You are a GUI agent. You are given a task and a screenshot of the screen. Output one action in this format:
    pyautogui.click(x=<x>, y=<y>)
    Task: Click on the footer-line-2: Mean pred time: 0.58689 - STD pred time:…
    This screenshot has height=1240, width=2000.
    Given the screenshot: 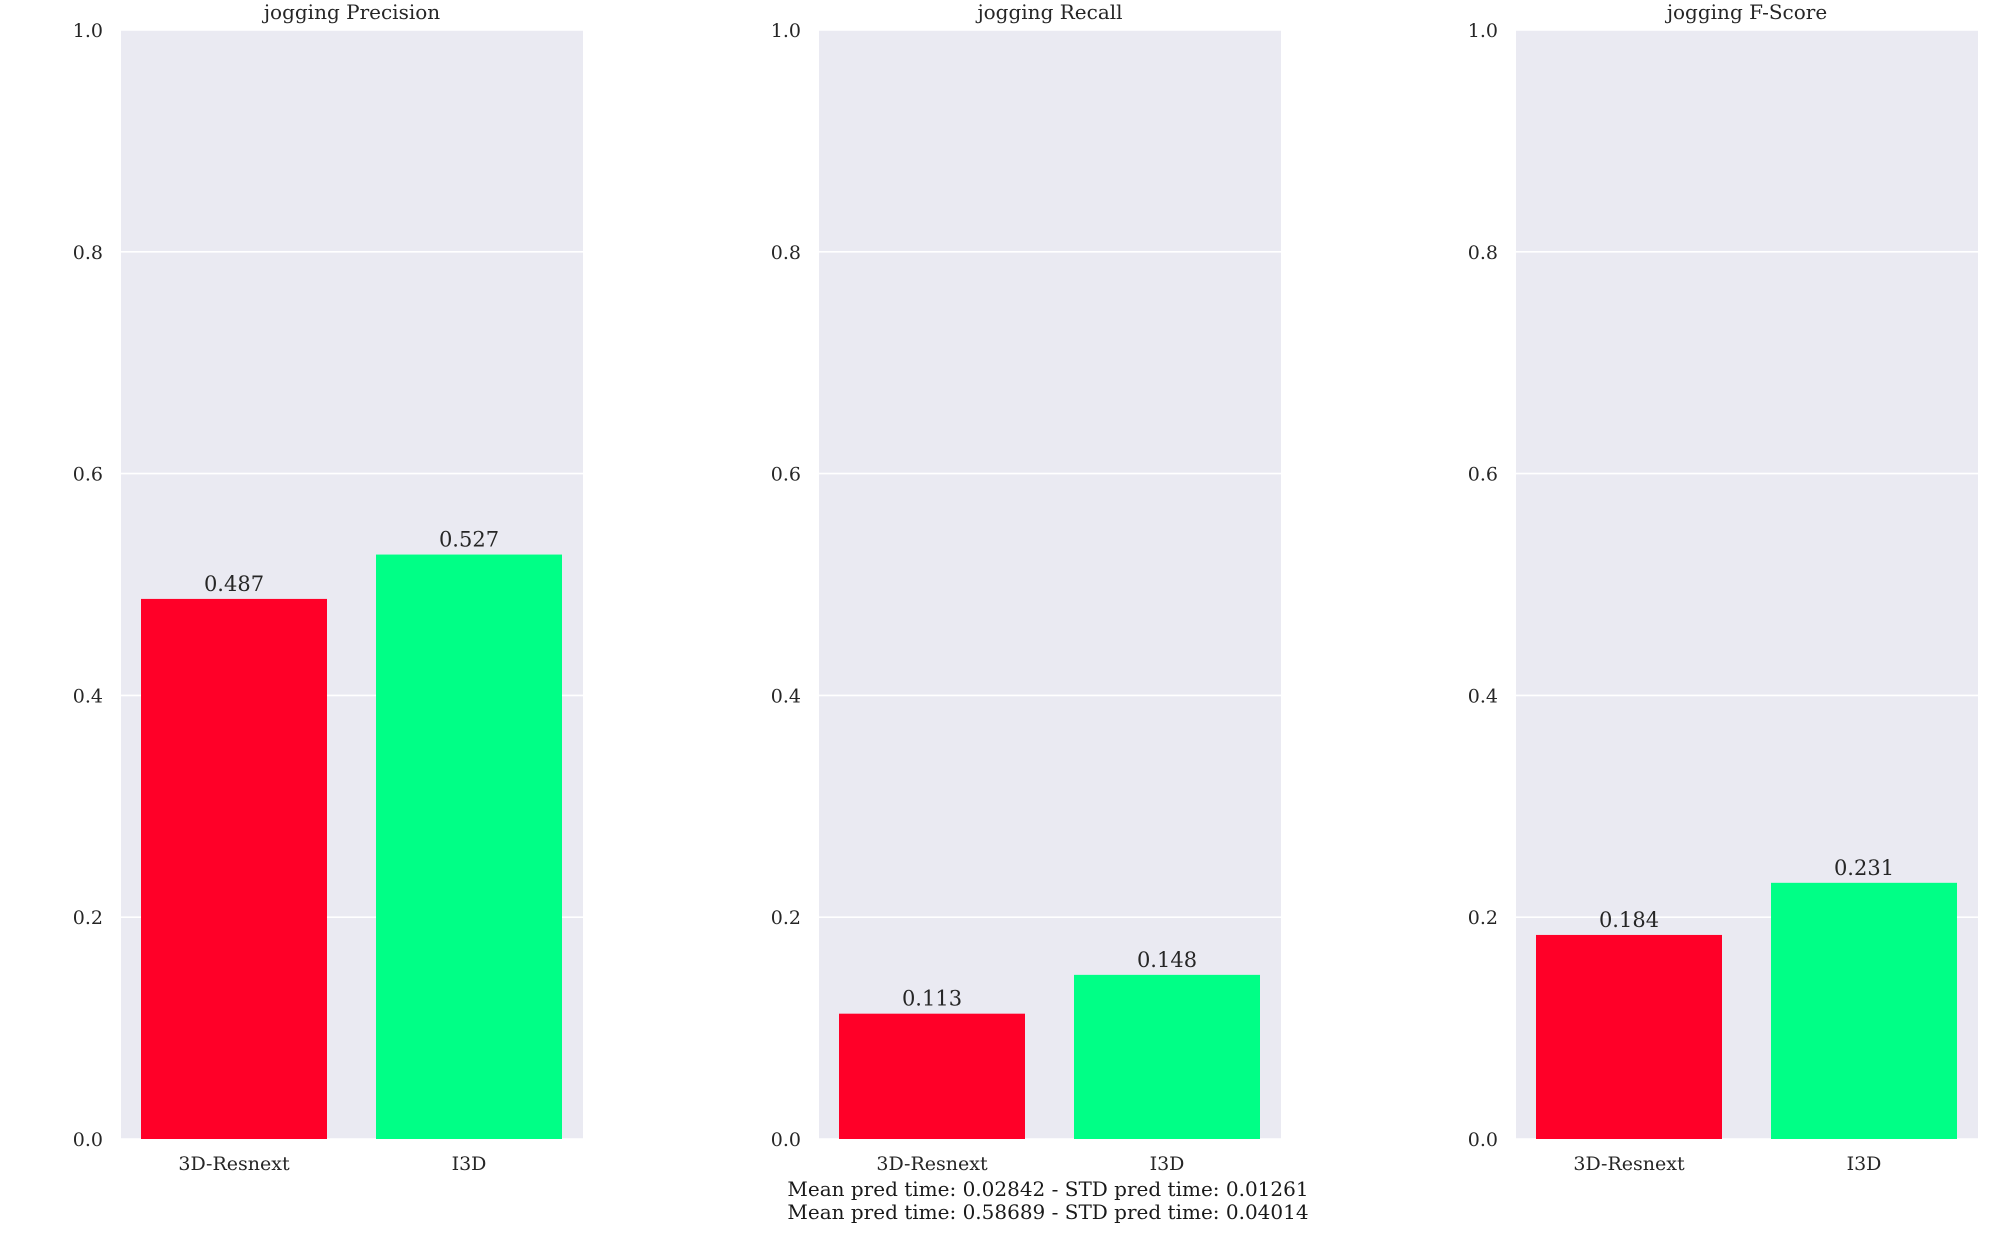 What is the action you would take?
    pyautogui.click(x=1047, y=1212)
    